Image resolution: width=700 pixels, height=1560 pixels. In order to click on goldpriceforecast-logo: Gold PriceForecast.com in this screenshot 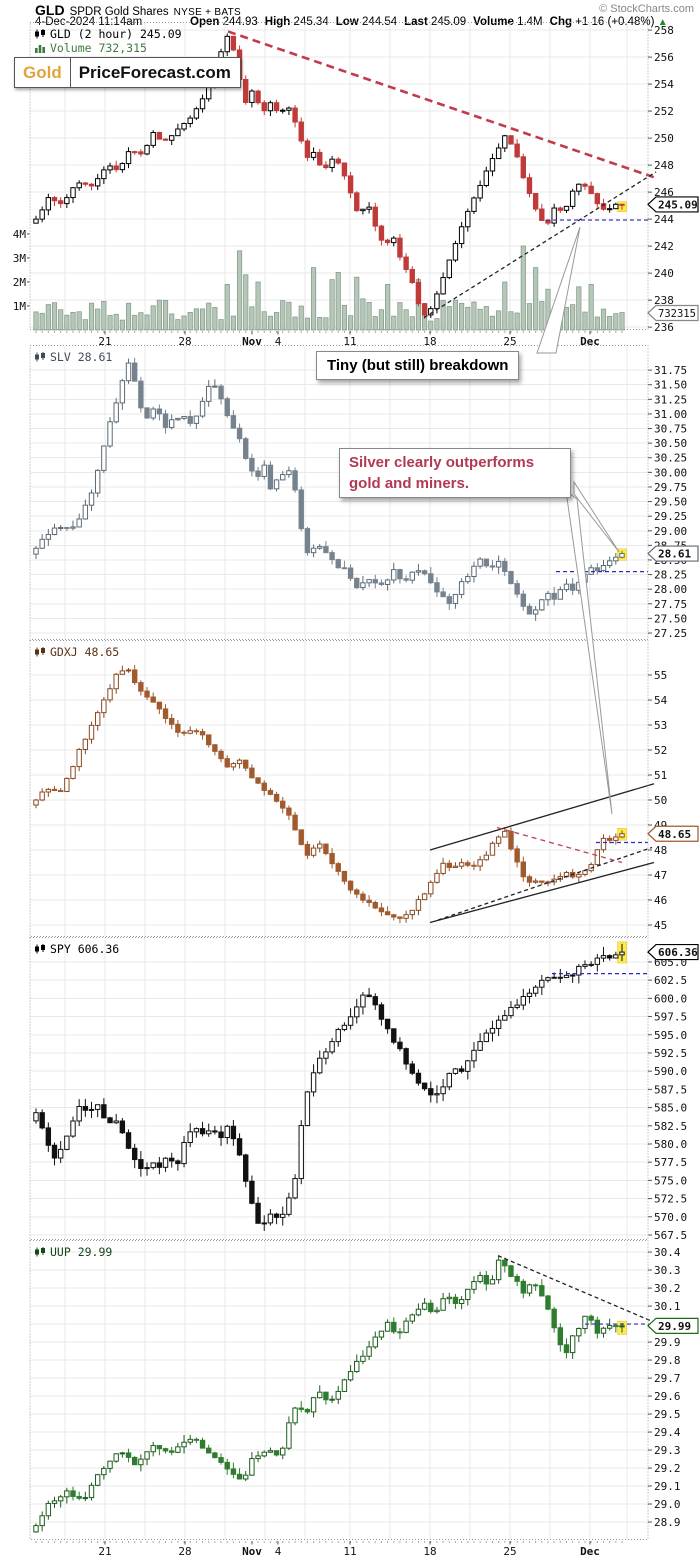, I will do `click(127, 72)`.